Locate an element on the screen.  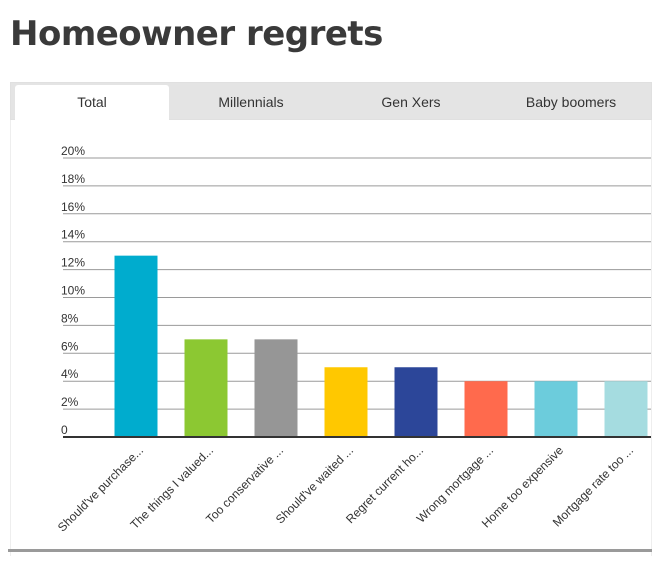
y-tick-label: 16% is located at coordinates (73, 207).